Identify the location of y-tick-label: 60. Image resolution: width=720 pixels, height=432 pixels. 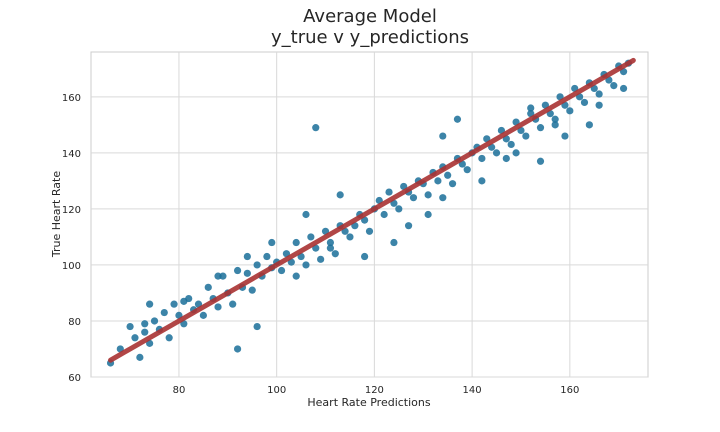
(74, 378).